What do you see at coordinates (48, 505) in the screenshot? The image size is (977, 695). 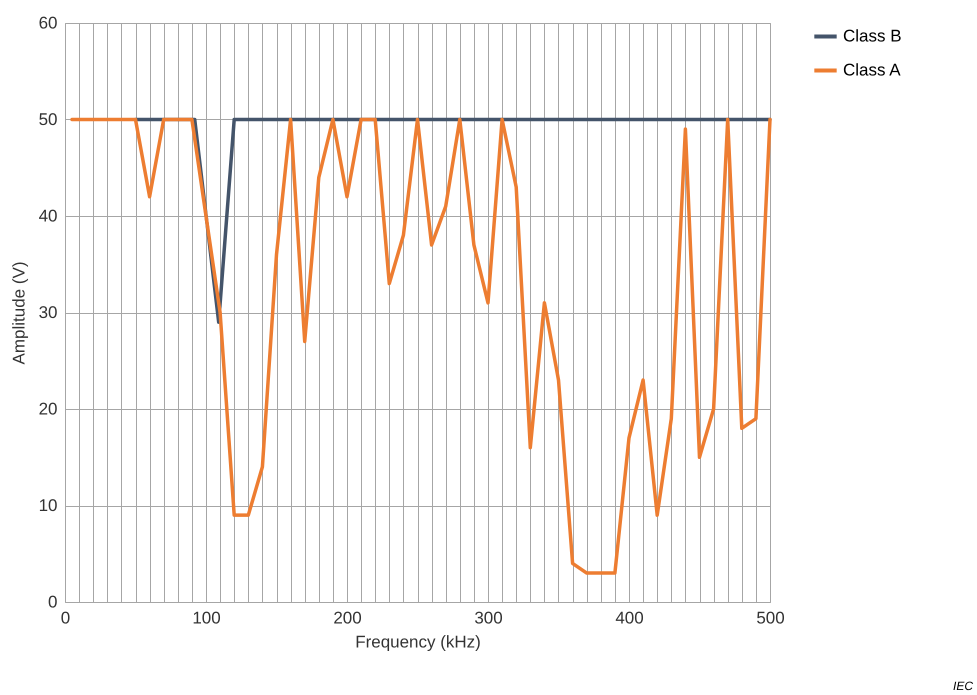 I see `y-tick-label: 10` at bounding box center [48, 505].